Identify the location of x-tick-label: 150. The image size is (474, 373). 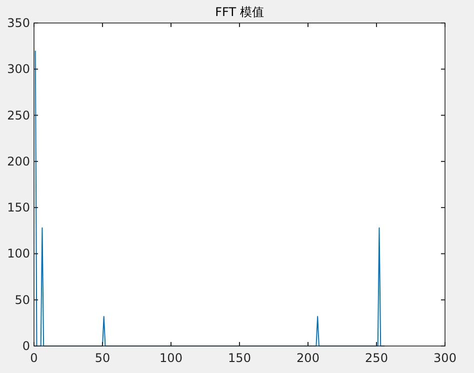
(239, 358).